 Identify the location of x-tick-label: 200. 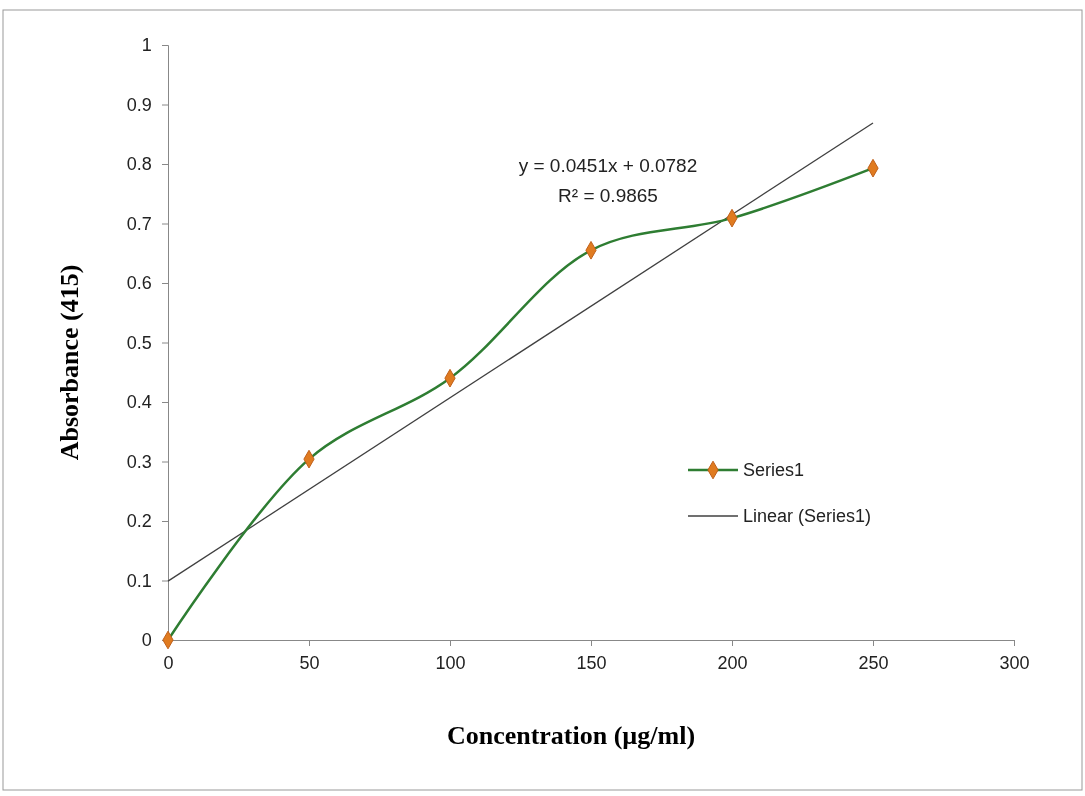
(732, 662).